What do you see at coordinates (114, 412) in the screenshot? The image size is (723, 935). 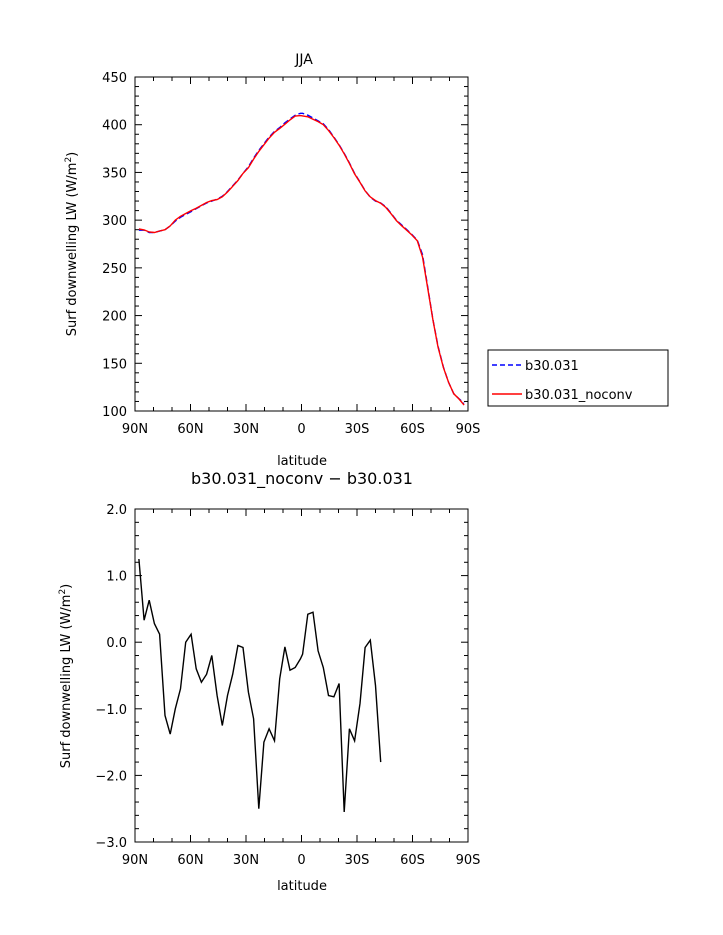 I see `y-tick-label: 100` at bounding box center [114, 412].